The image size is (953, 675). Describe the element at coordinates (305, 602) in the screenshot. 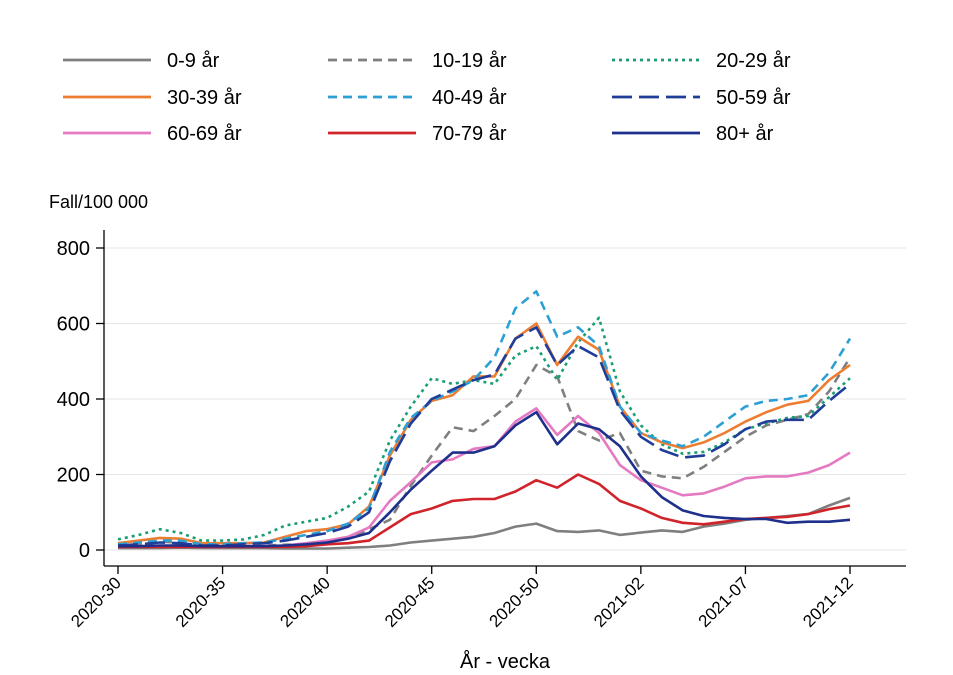

I see `x-tick-label: 2020-40` at that location.